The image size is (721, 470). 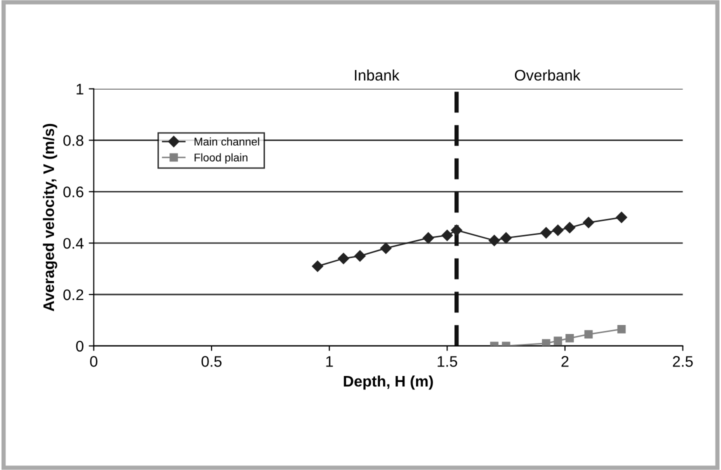 I want to click on x-tick-label: 1, so click(x=329, y=361).